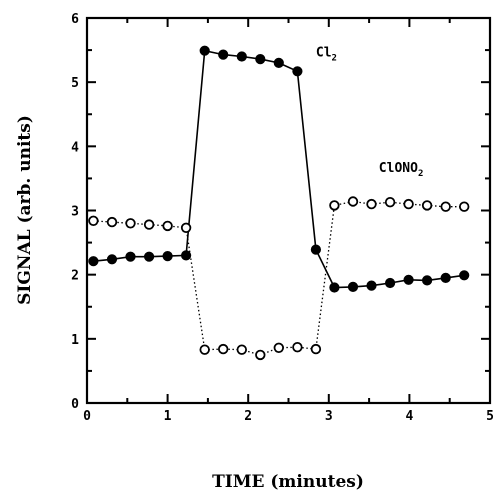  I want to click on series-label-clono2: ClONO2, so click(401, 170).